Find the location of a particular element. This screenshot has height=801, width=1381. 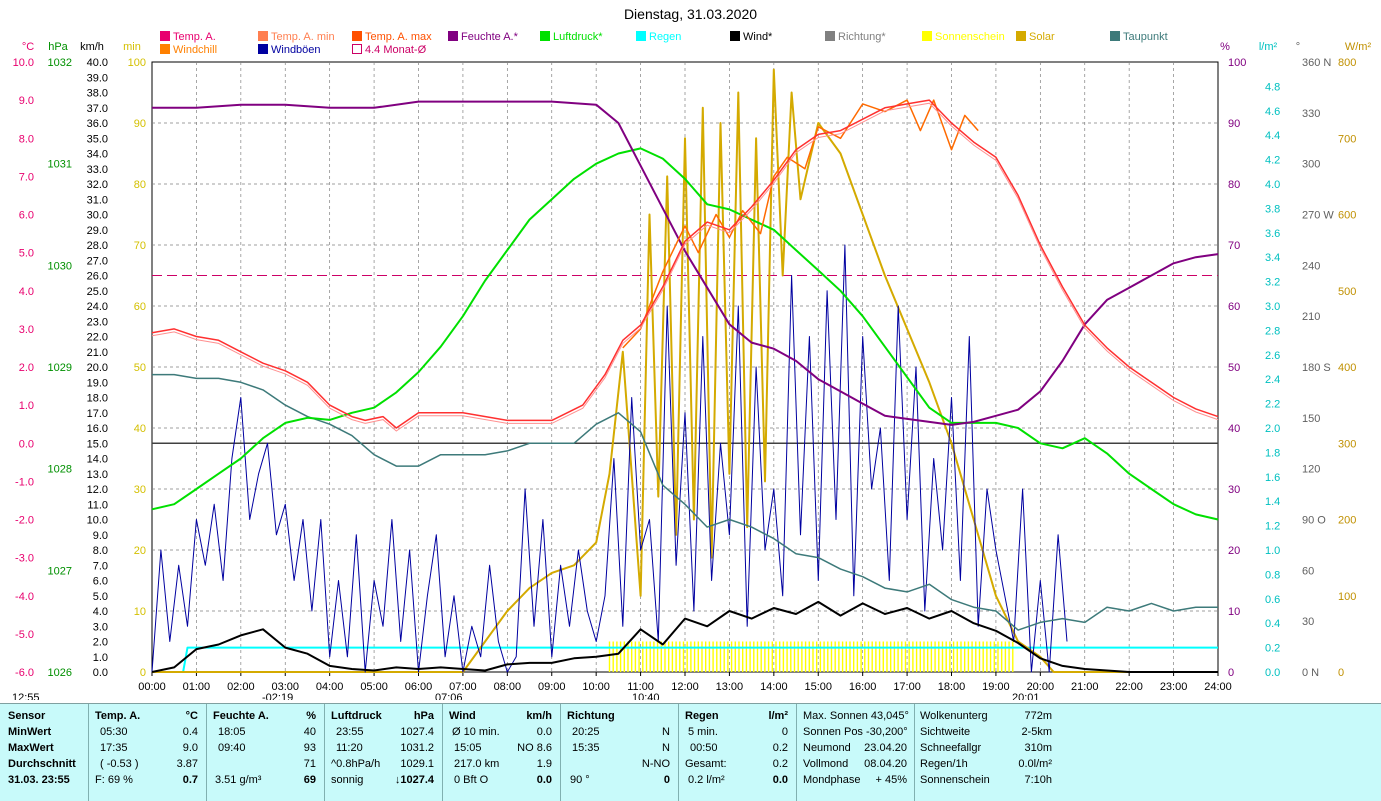

x-tick-label: 21:00 is located at coordinates (1085, 687).